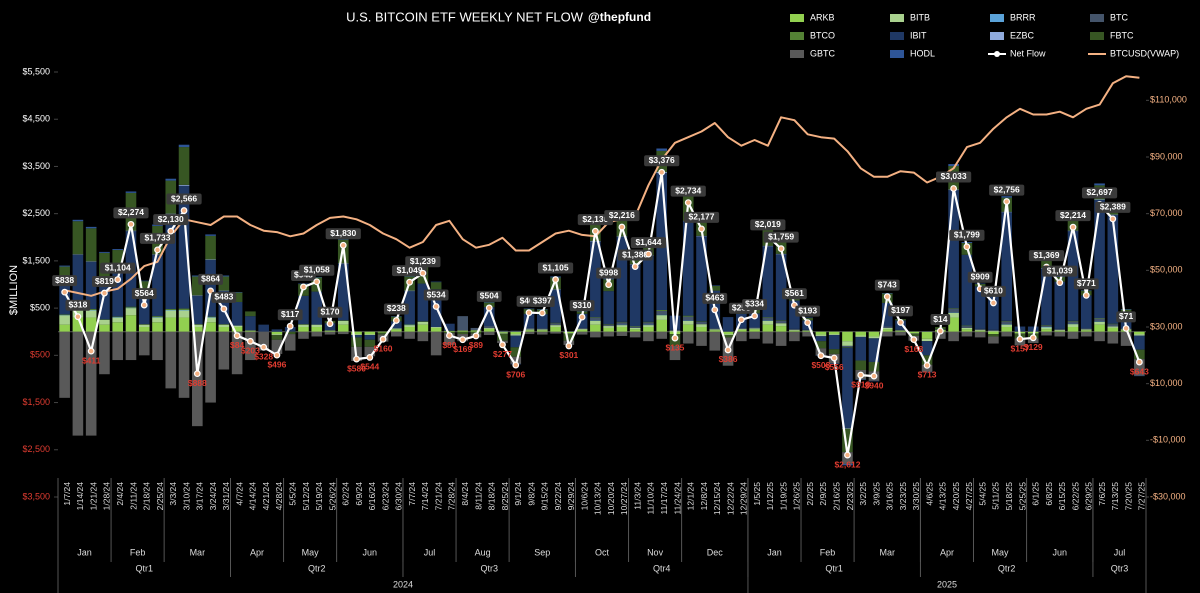  Describe the element at coordinates (144, 293) in the screenshot. I see `value-label: $564` at that location.